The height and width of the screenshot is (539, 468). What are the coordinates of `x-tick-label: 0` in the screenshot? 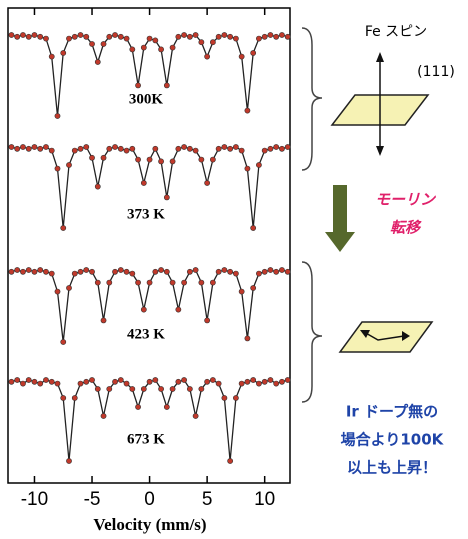 It's located at (149, 499).